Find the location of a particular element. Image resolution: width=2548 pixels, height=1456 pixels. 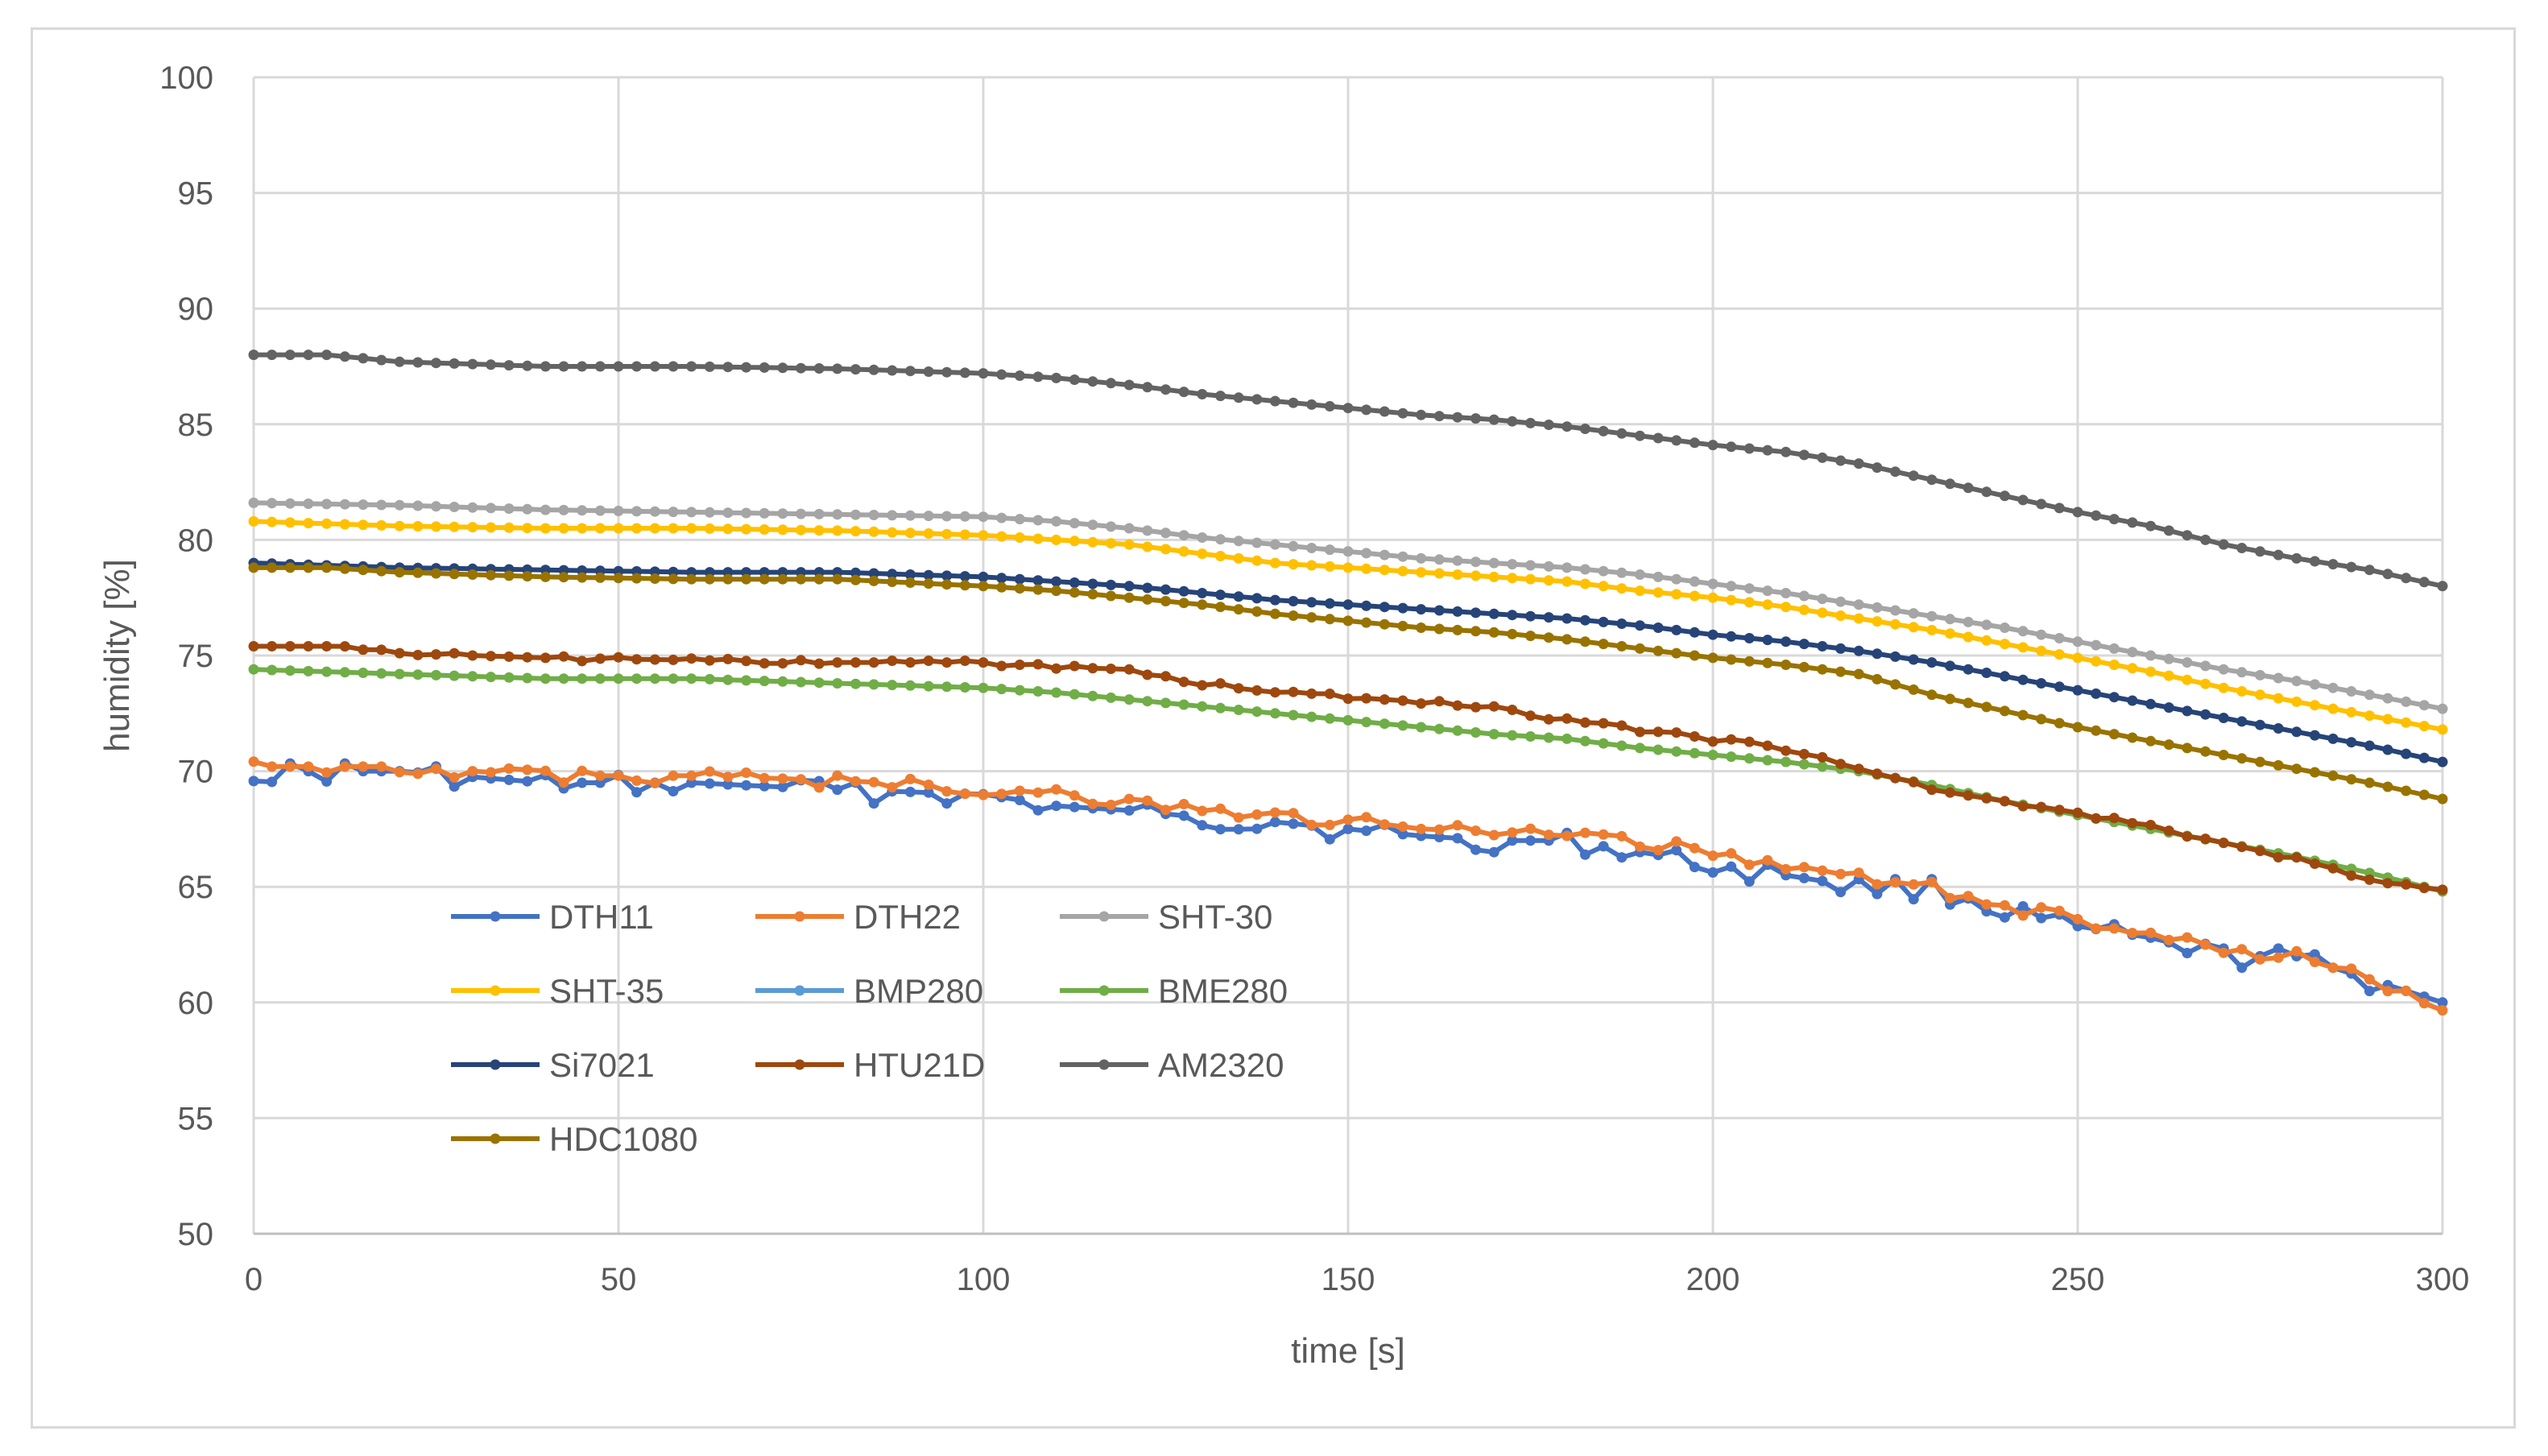

legend-label: SHT-30 is located at coordinates (1215, 917).